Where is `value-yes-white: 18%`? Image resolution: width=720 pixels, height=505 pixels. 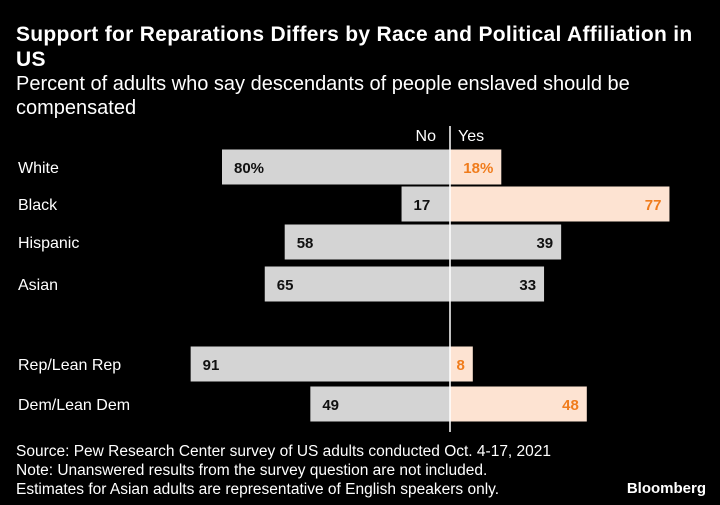 value-yes-white: 18% is located at coordinates (478, 168).